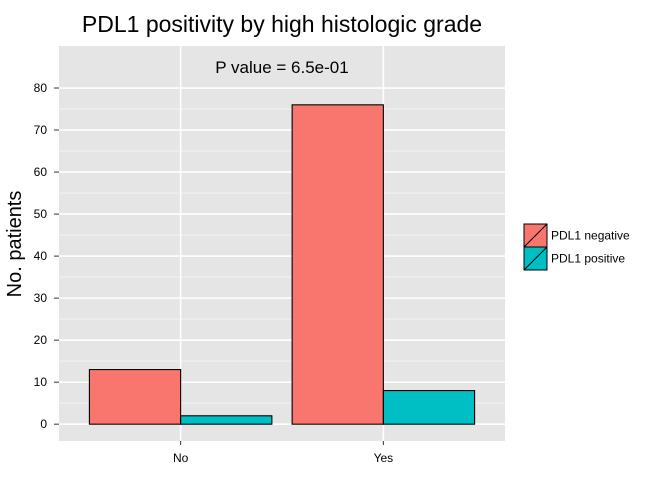 The height and width of the screenshot is (480, 672). What do you see at coordinates (41, 256) in the screenshot?
I see `y-tick-label: 40` at bounding box center [41, 256].